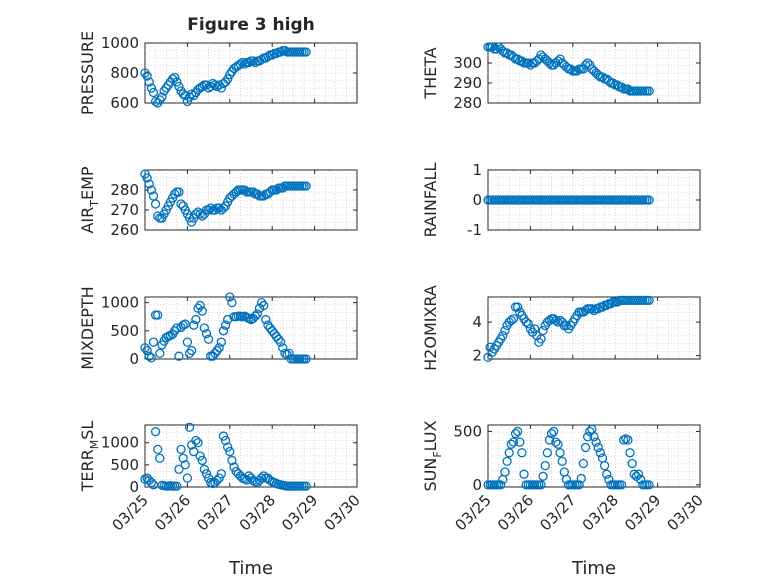 This screenshot has width=778, height=583. I want to click on y-tick-label: 4, so click(477, 322).